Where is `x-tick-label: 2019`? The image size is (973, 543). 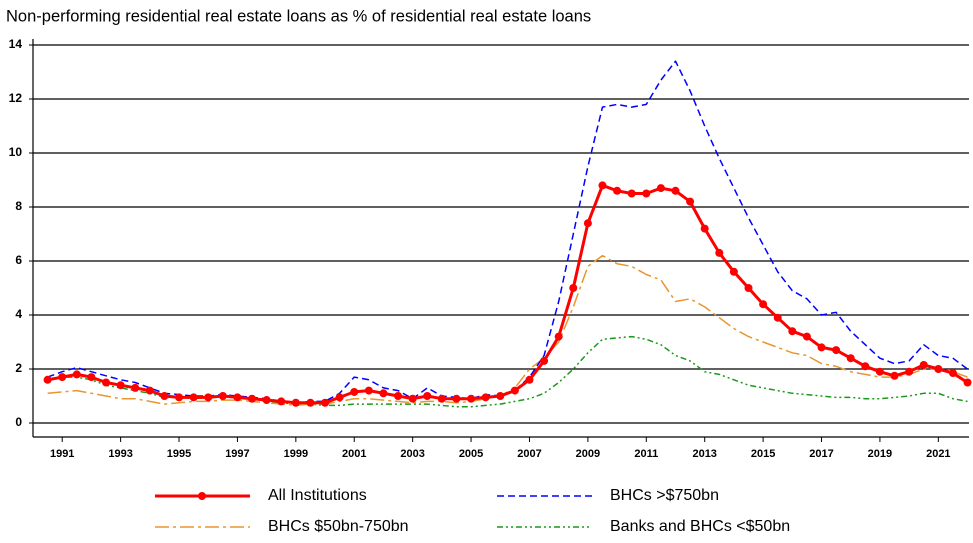 x-tick-label: 2019 is located at coordinates (880, 454).